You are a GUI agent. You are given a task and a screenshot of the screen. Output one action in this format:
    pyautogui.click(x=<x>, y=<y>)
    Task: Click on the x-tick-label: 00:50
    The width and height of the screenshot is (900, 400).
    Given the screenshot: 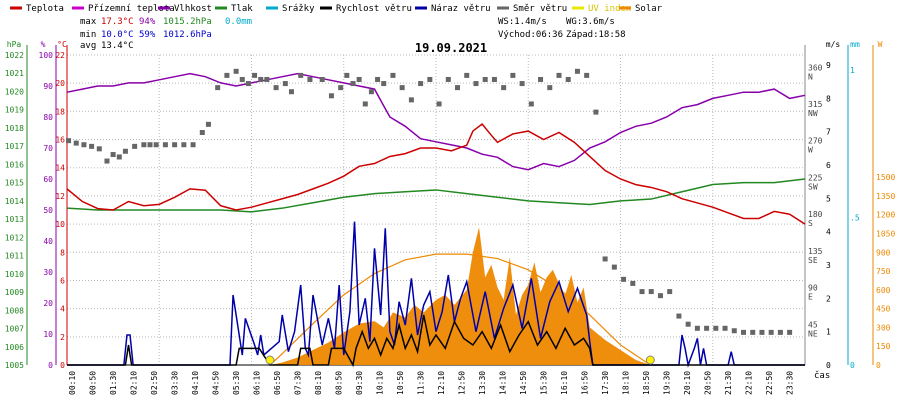 What is the action you would take?
    pyautogui.click(x=93, y=383)
    